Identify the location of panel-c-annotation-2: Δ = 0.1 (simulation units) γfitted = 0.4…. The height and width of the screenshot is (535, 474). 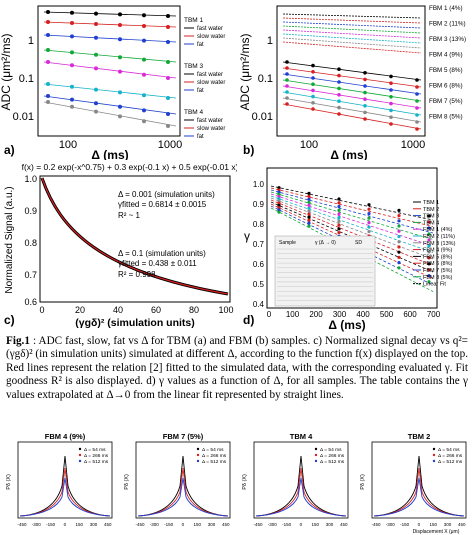
(162, 264).